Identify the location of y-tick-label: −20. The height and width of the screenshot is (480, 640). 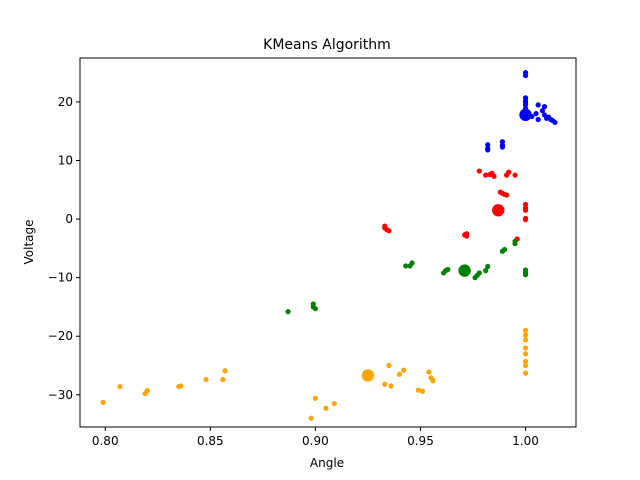
(60, 336).